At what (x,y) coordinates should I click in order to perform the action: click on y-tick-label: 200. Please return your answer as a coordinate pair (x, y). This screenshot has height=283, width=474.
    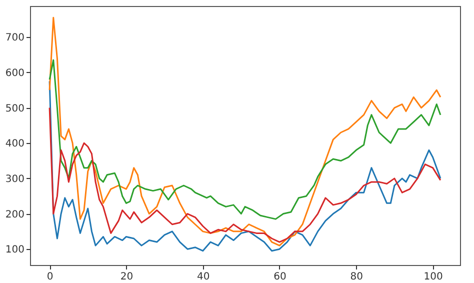
    Looking at the image, I should click on (14, 214).